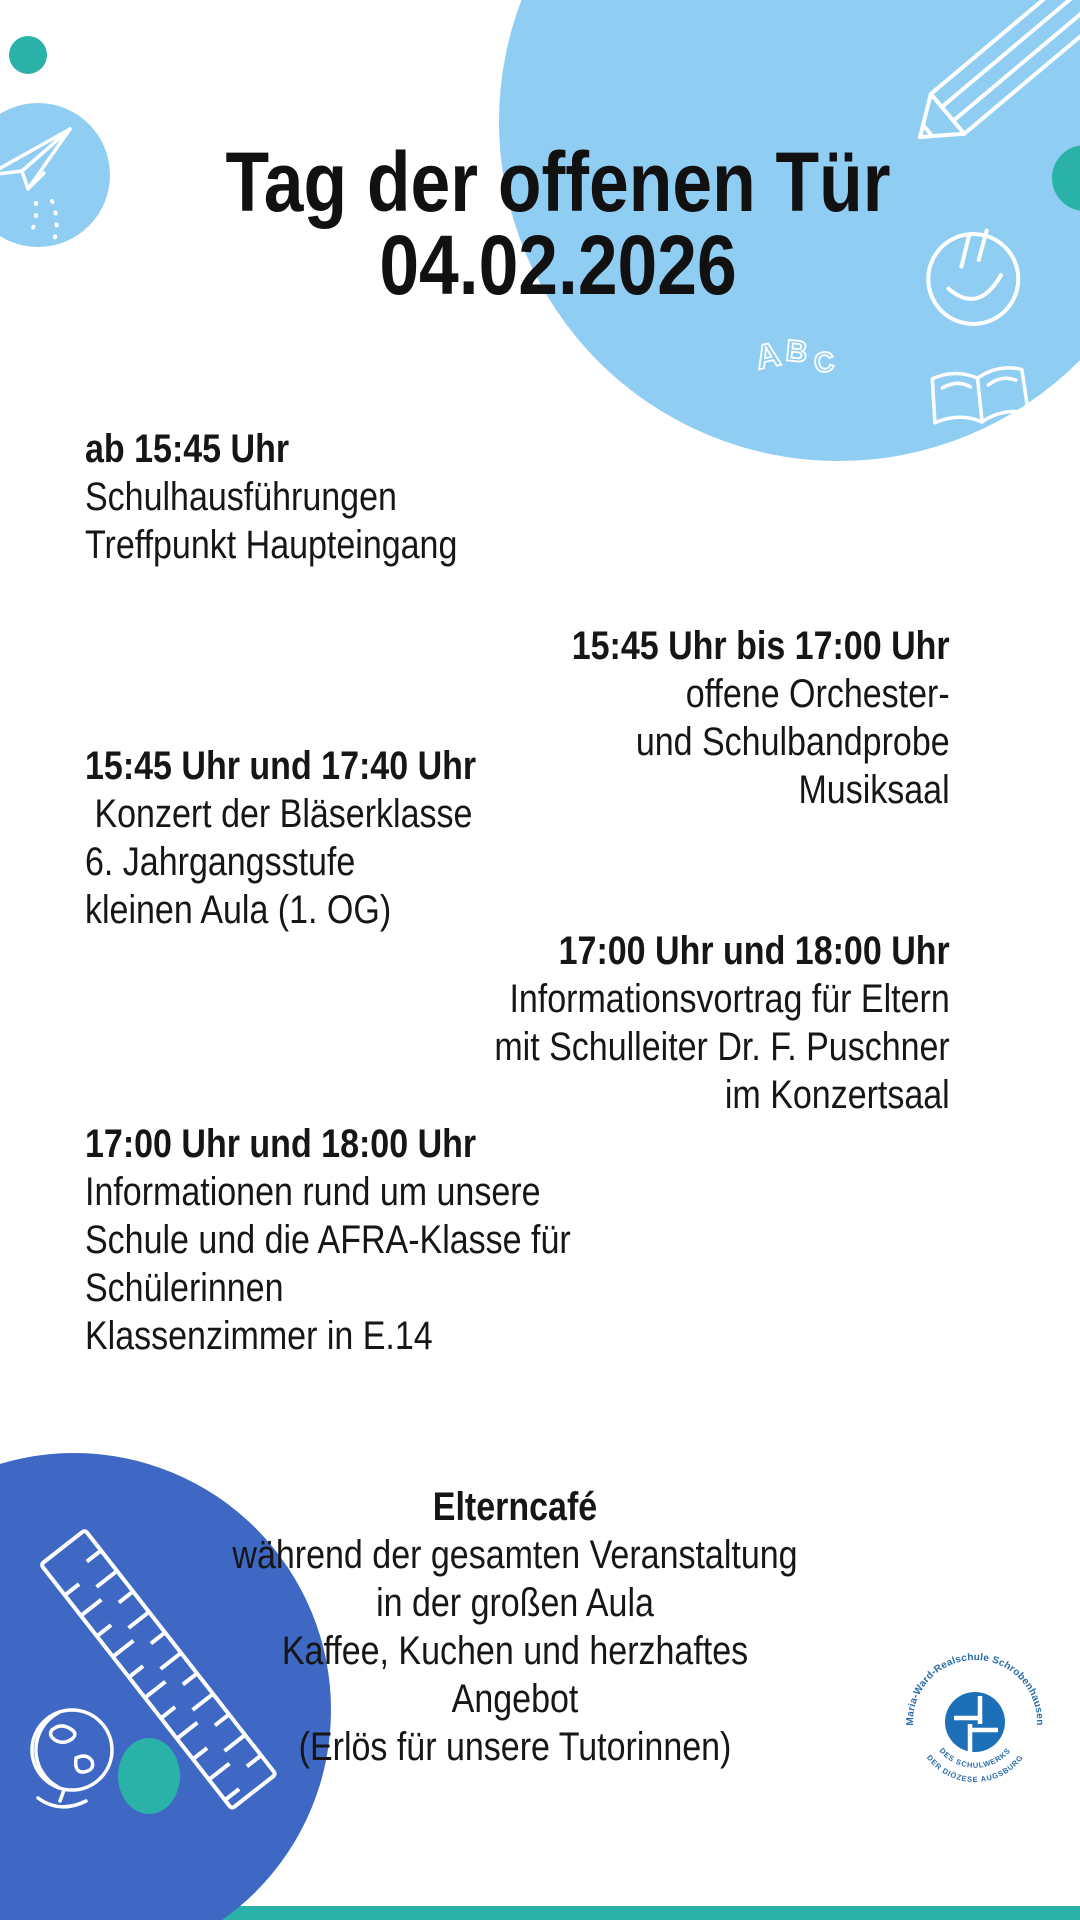 The height and width of the screenshot is (1920, 1080). Describe the element at coordinates (241, 497) in the screenshot. I see `schedule-line: Schulhausführungen` at that location.